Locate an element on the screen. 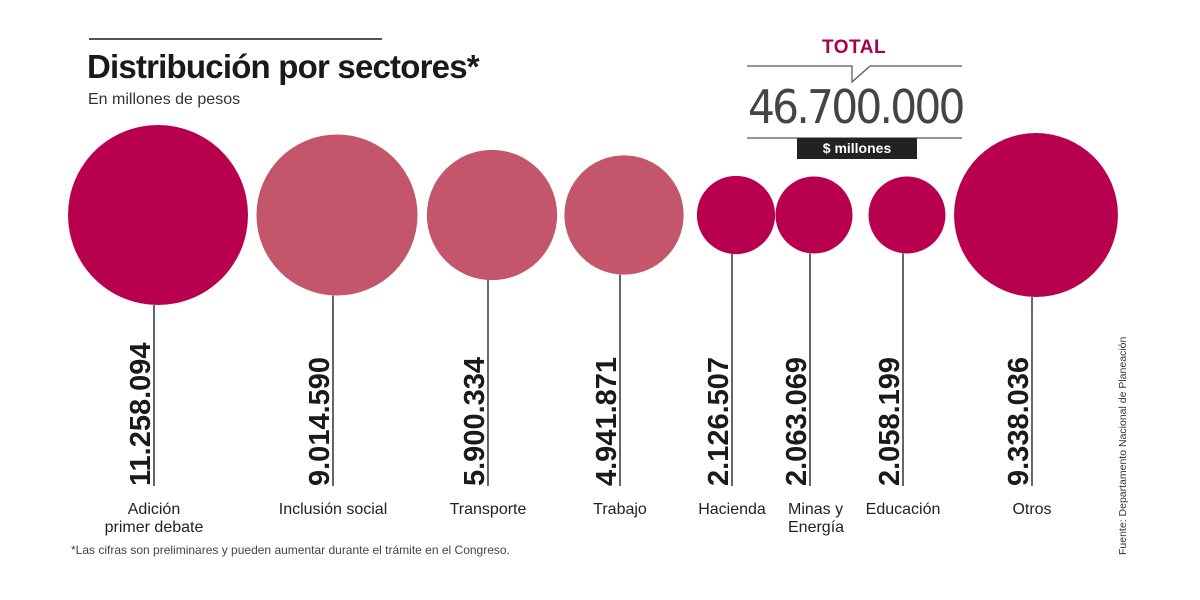 The width and height of the screenshot is (1200, 600). title-rule is located at coordinates (235, 39).